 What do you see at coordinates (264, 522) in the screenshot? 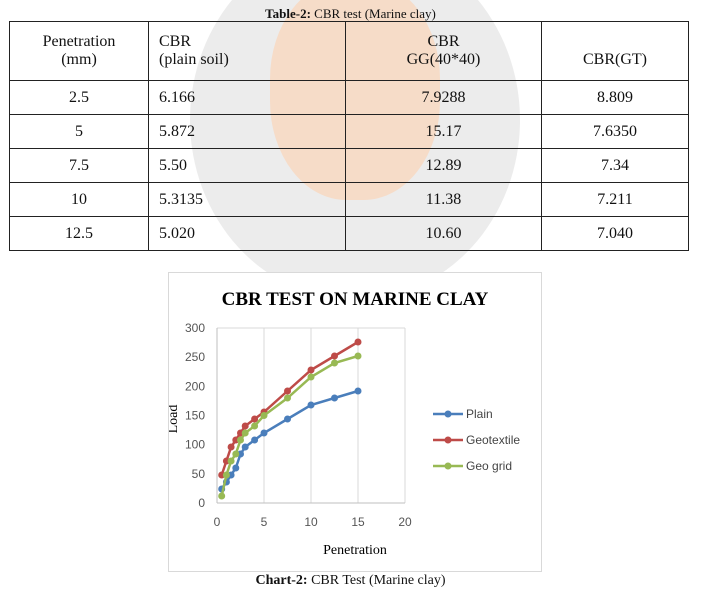
I see `x-tick-label: 5` at bounding box center [264, 522].